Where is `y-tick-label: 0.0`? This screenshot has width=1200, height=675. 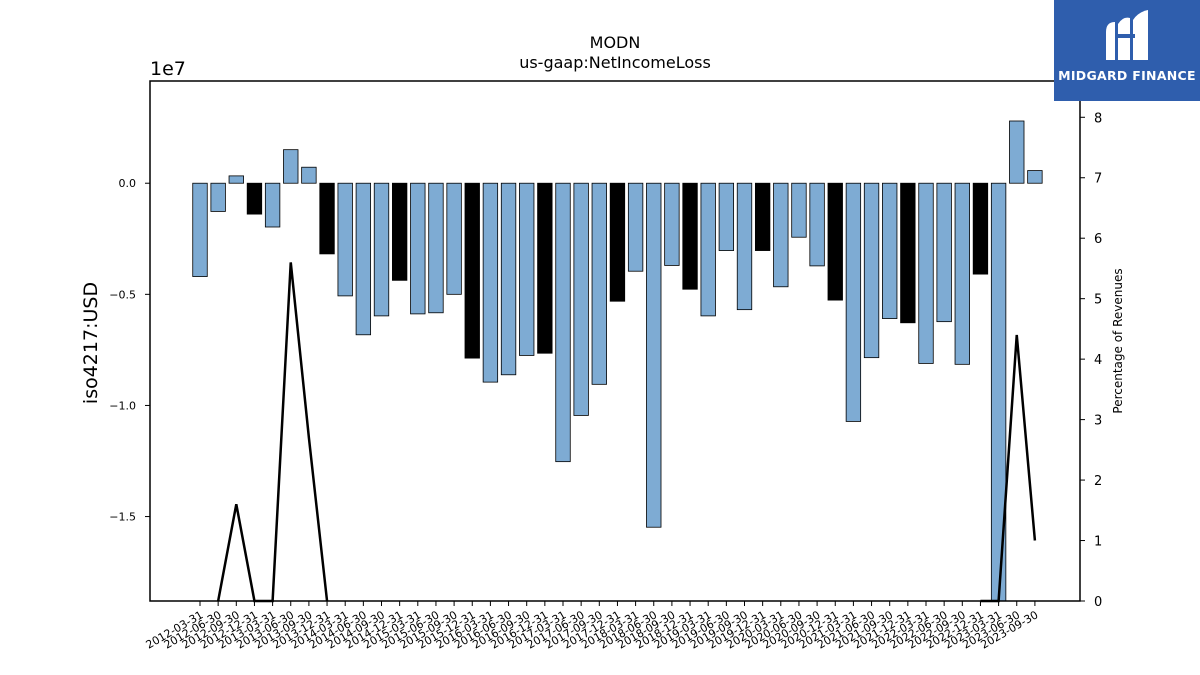 y-tick-label: 0.0 is located at coordinates (128, 183).